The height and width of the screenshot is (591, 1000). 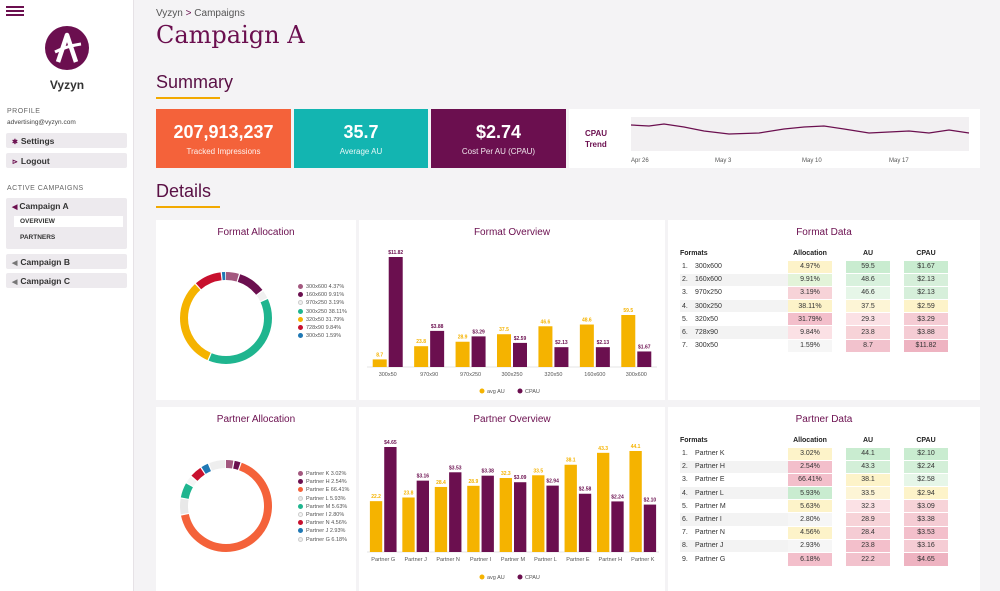 I want to click on legend-item: Partner N 4.56%, so click(x=322, y=523).